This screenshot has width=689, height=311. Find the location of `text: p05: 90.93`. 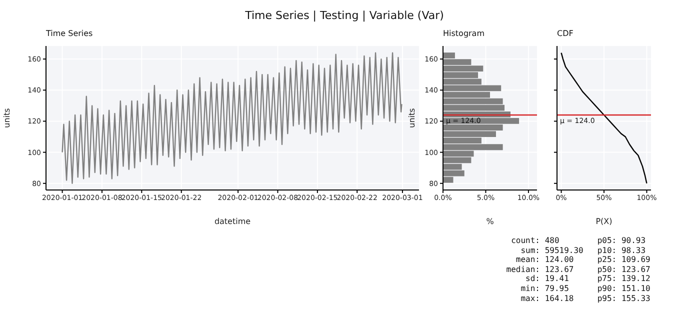

text: p05: 90.93 is located at coordinates (622, 241).